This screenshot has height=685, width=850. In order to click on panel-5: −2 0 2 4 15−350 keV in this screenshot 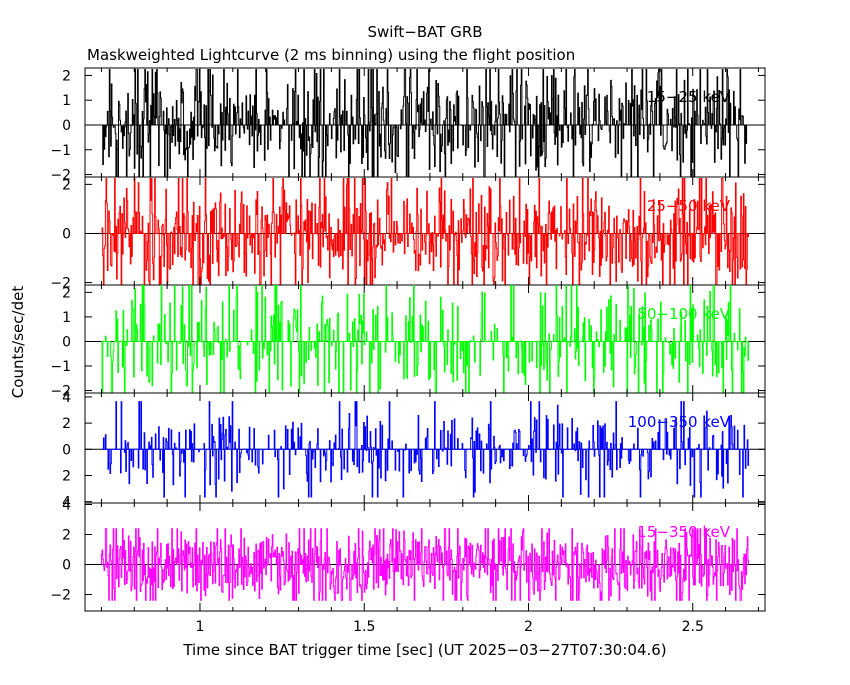, I will do `click(408, 555)`.